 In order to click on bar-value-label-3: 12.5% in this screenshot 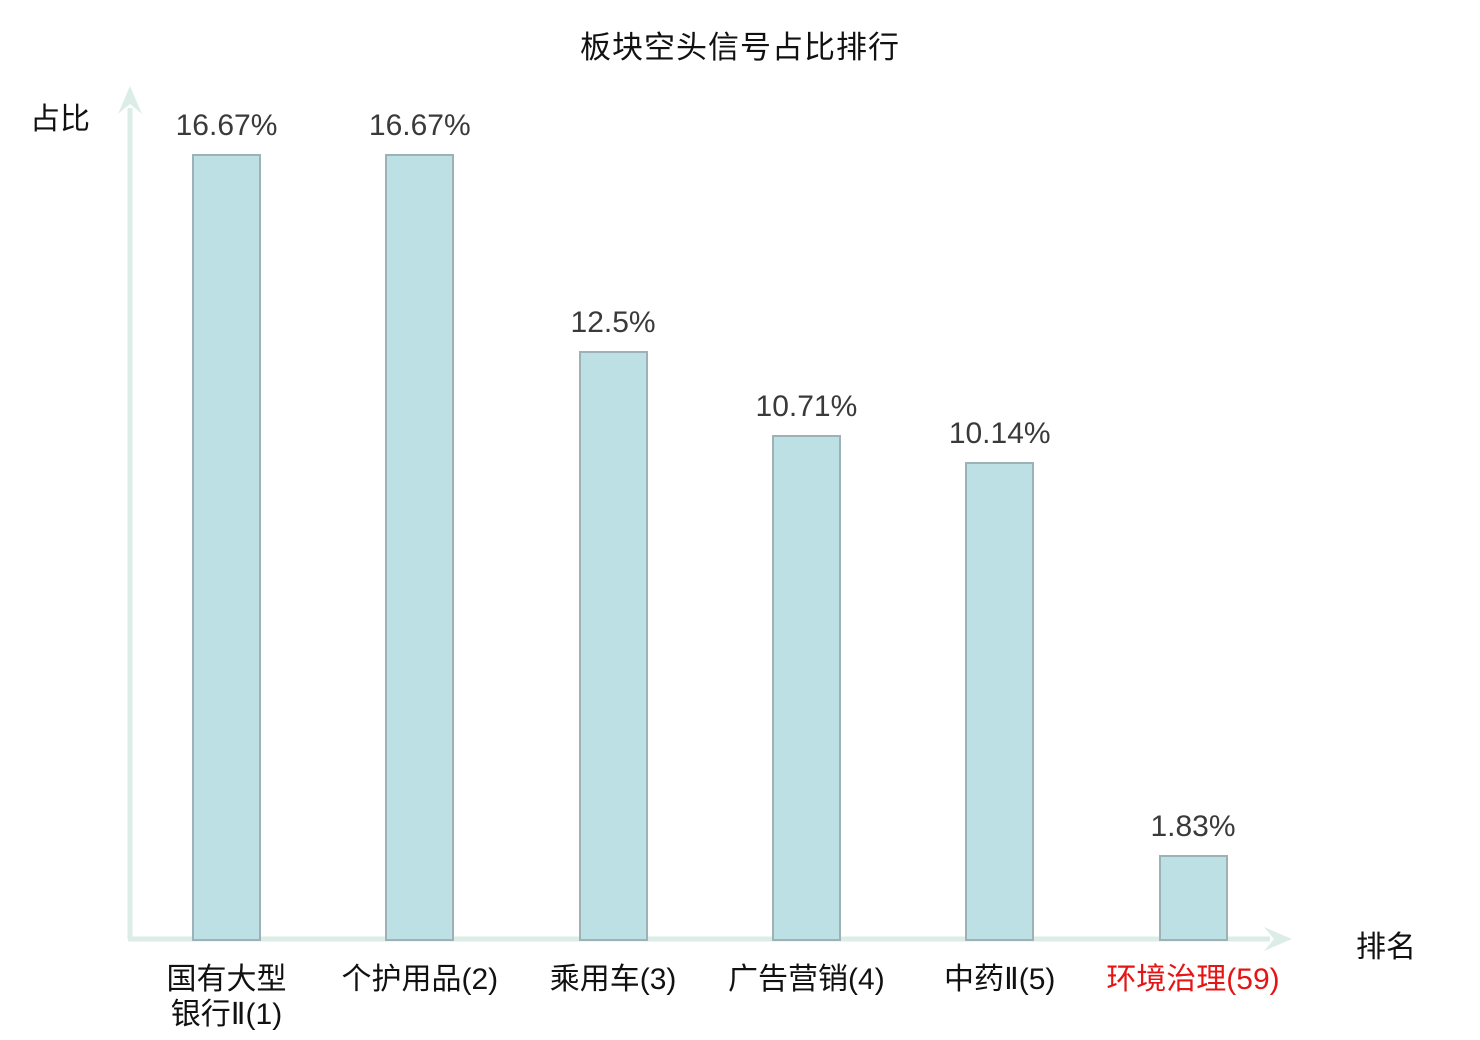, I will do `click(613, 322)`.